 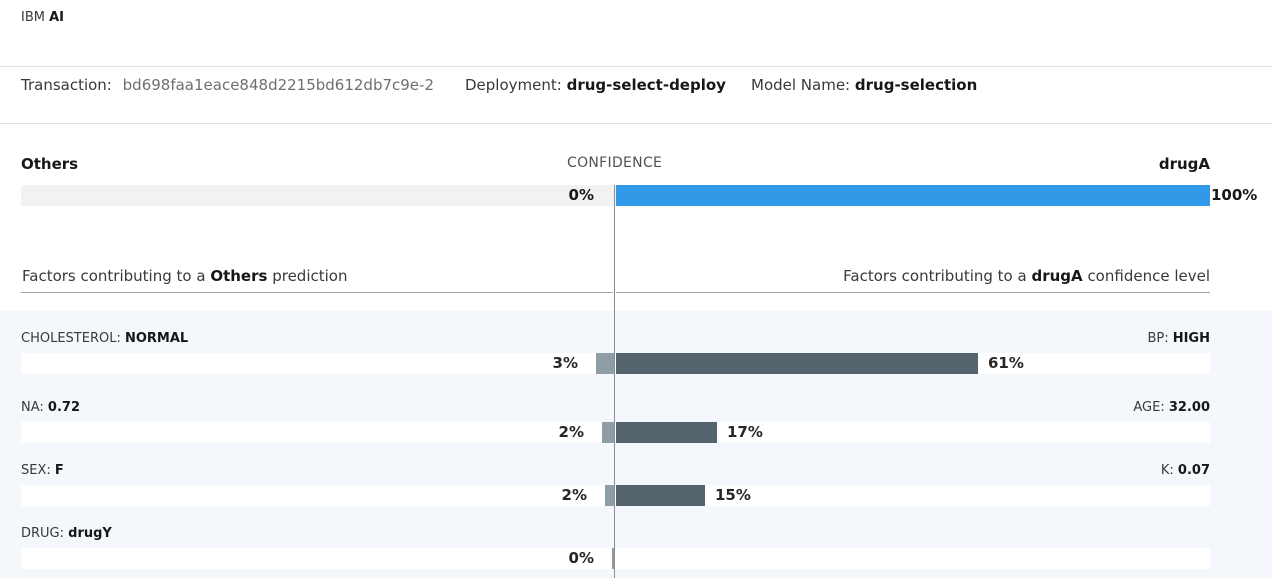 I want to click on factor-left-label: SEX: F, so click(x=42, y=470).